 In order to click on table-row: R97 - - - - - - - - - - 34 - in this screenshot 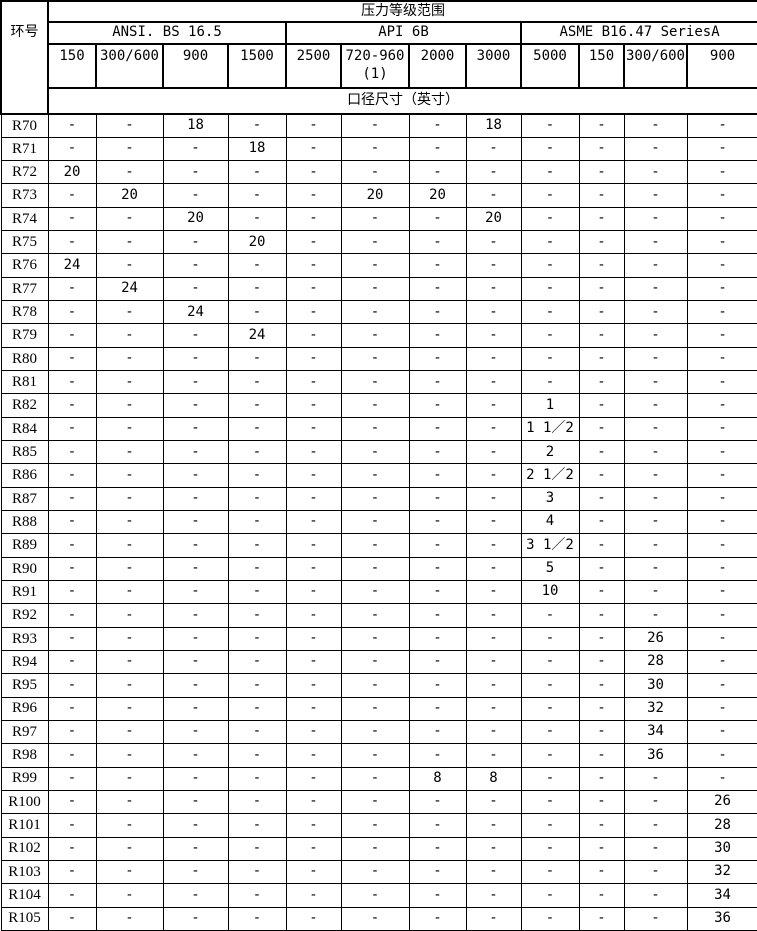, I will do `click(378, 732)`.